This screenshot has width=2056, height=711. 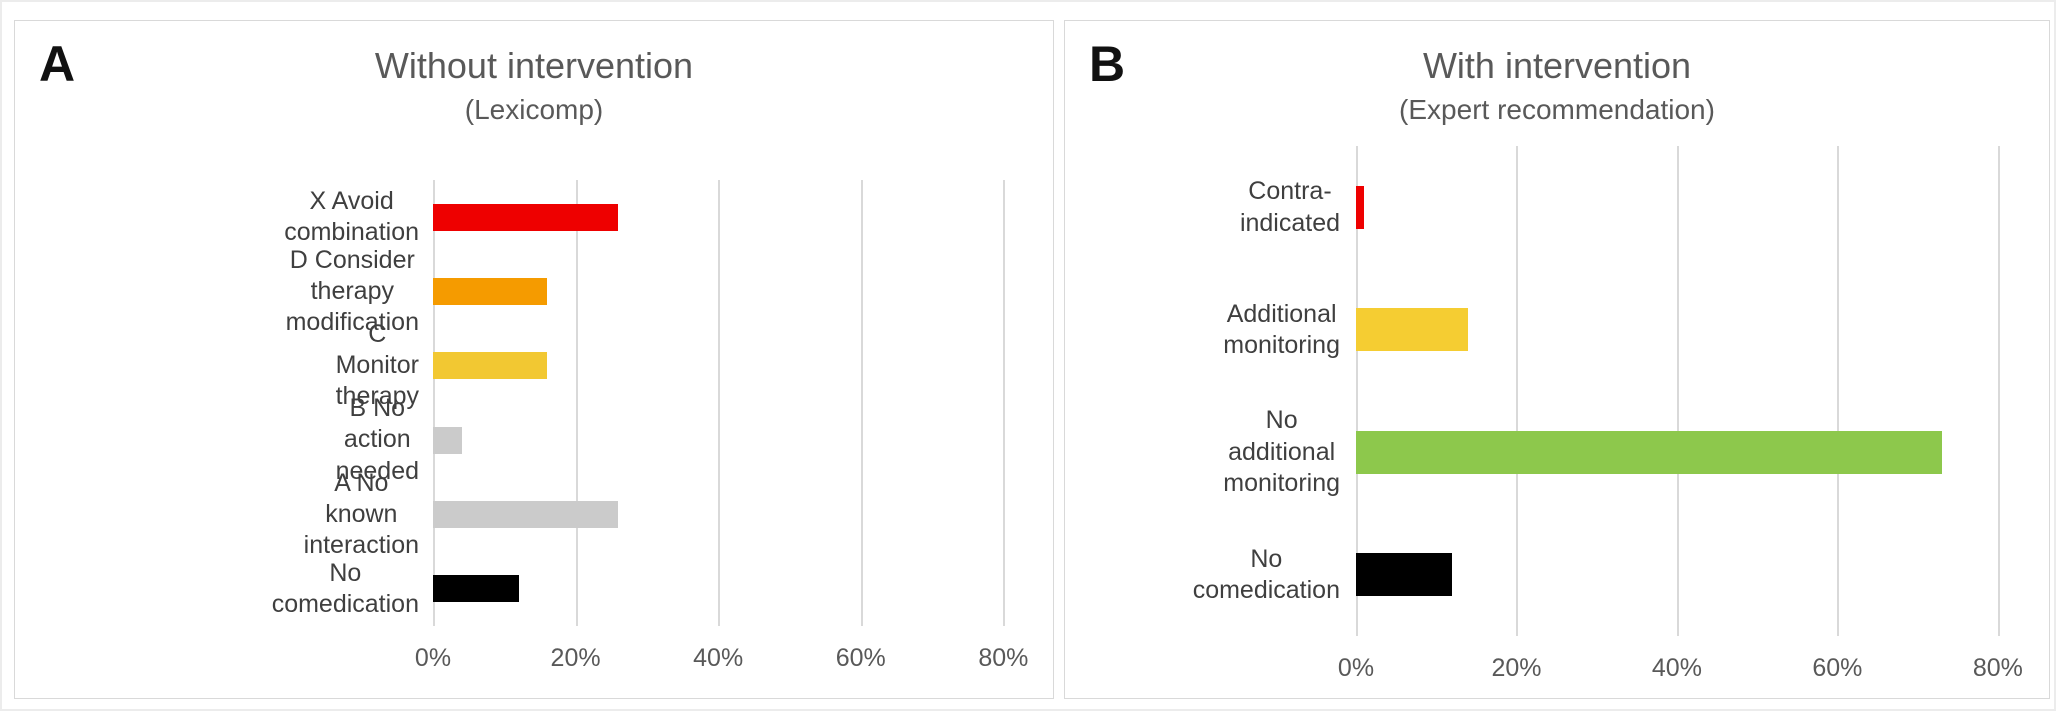 I want to click on panel-a-subtitle: (Lexicomp), so click(x=534, y=109).